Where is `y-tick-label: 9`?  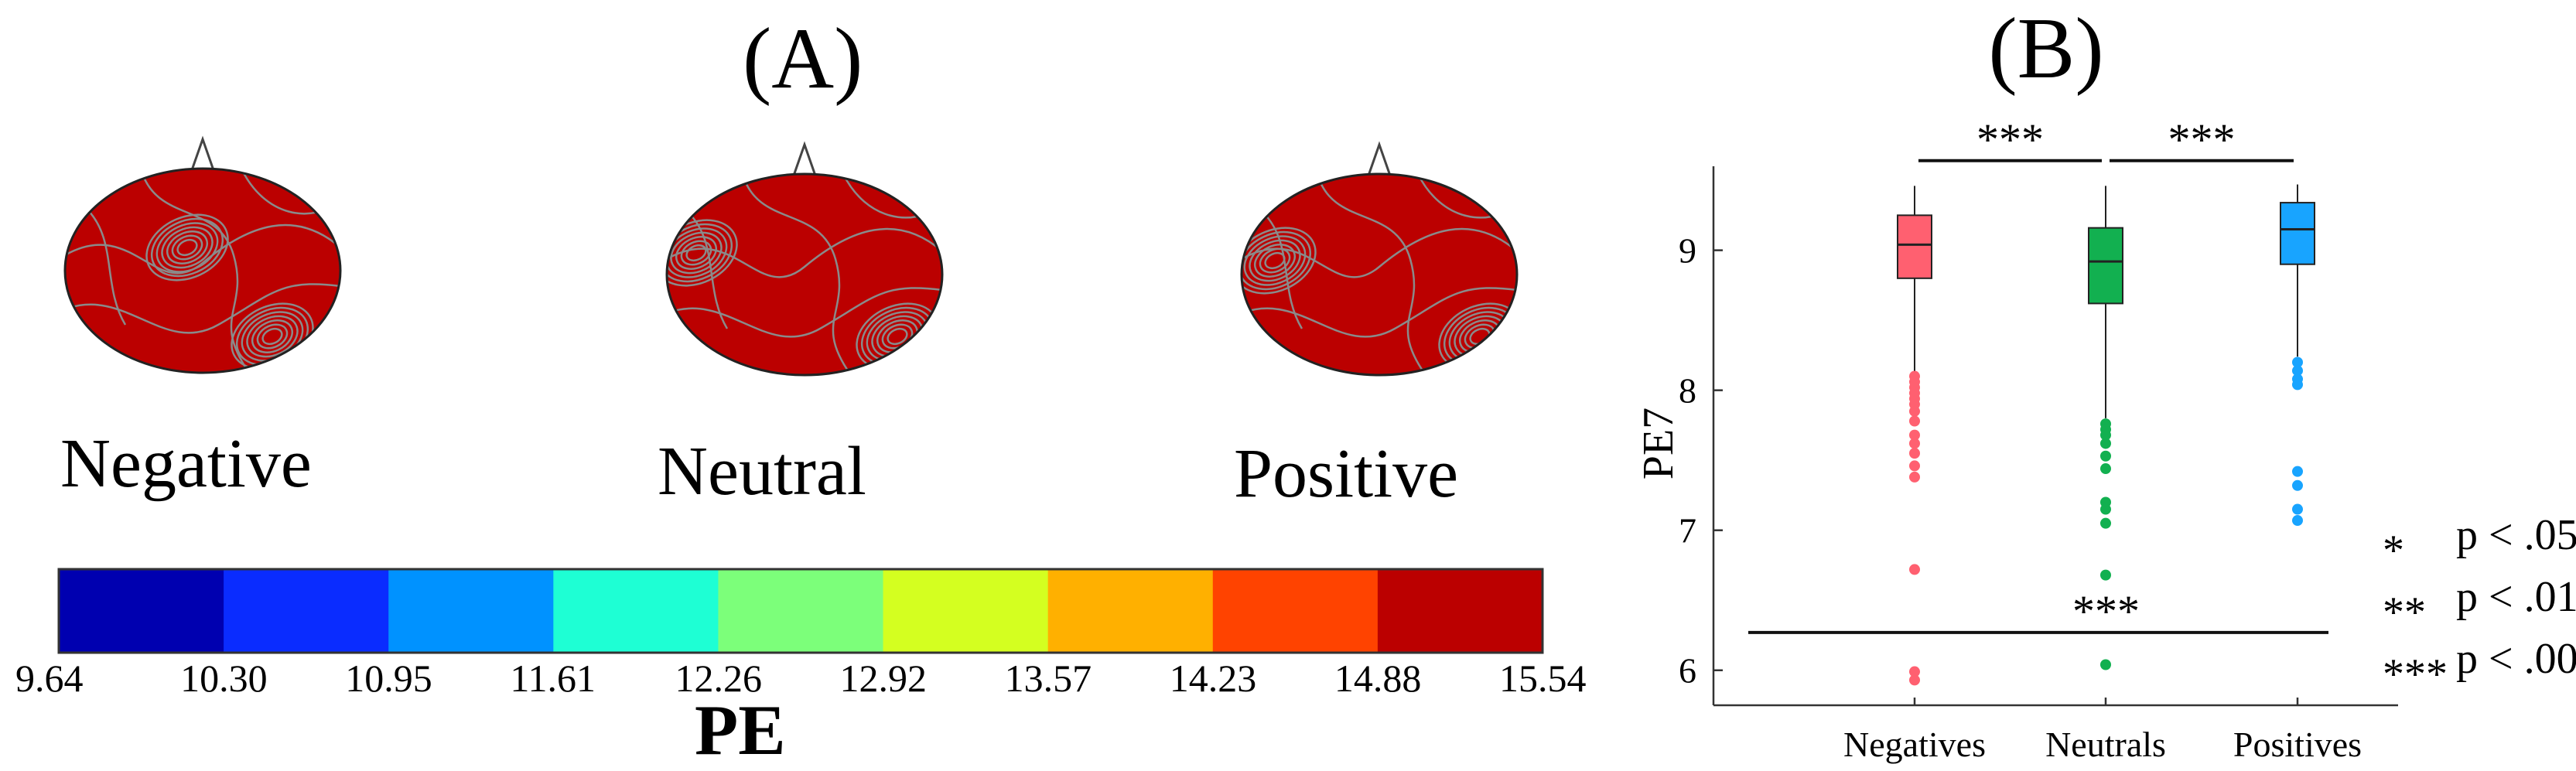 y-tick-label: 9 is located at coordinates (1687, 251).